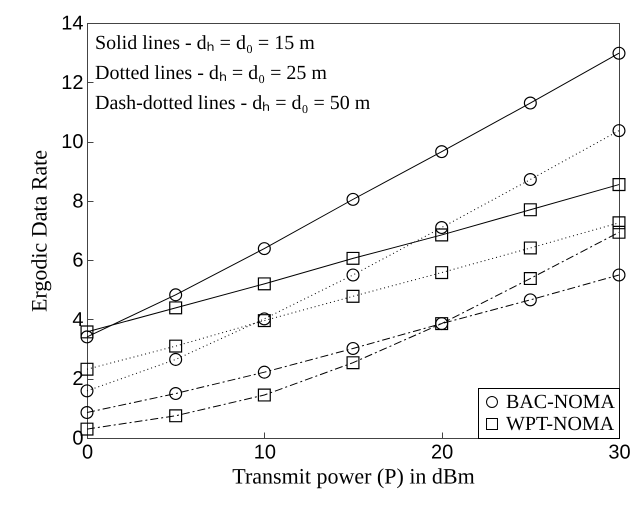  Describe the element at coordinates (39, 231) in the screenshot. I see `y-axis-title: Ergodic Data Rate` at that location.